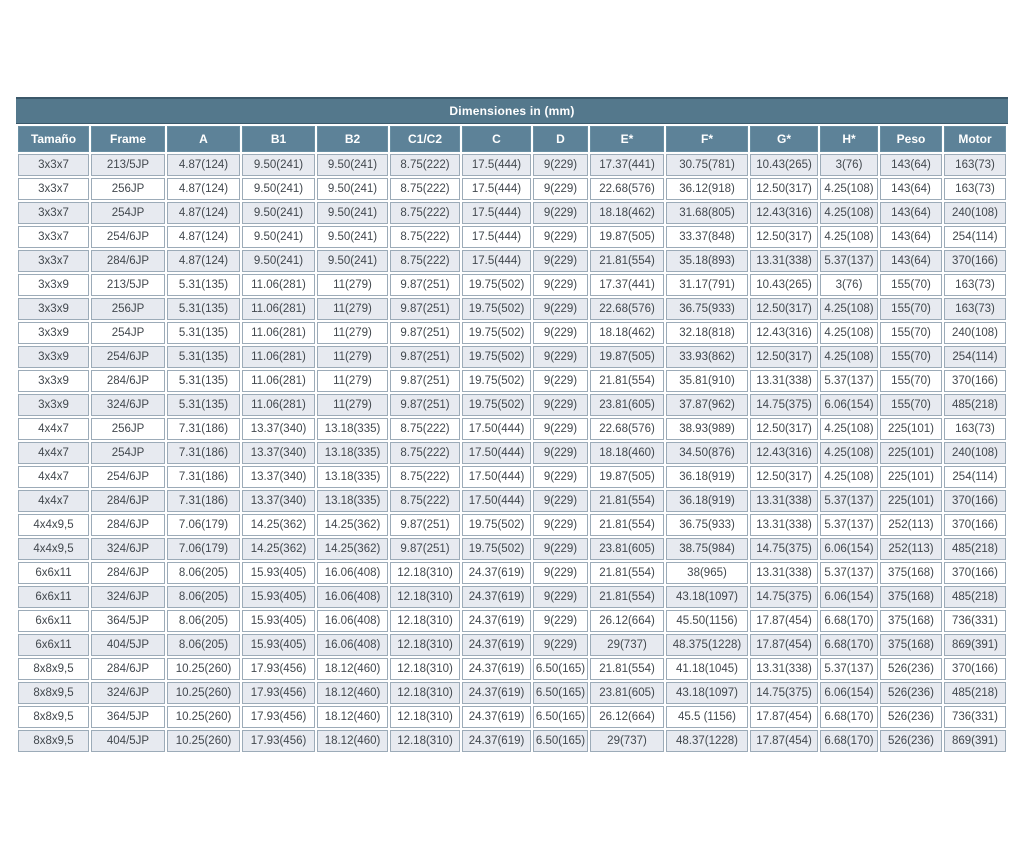  I want to click on cell: 17.5(444), so click(496, 165).